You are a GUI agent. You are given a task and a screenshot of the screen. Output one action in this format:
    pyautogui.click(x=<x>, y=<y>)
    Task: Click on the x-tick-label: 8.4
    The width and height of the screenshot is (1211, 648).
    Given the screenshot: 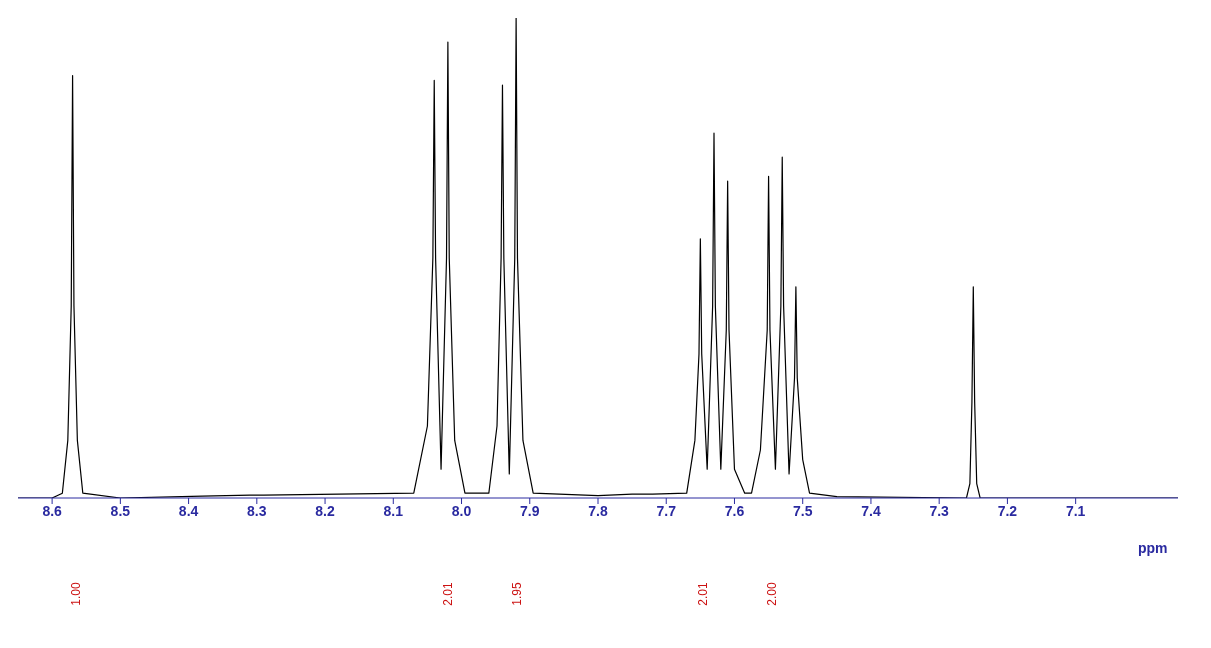 What is the action you would take?
    pyautogui.click(x=188, y=510)
    